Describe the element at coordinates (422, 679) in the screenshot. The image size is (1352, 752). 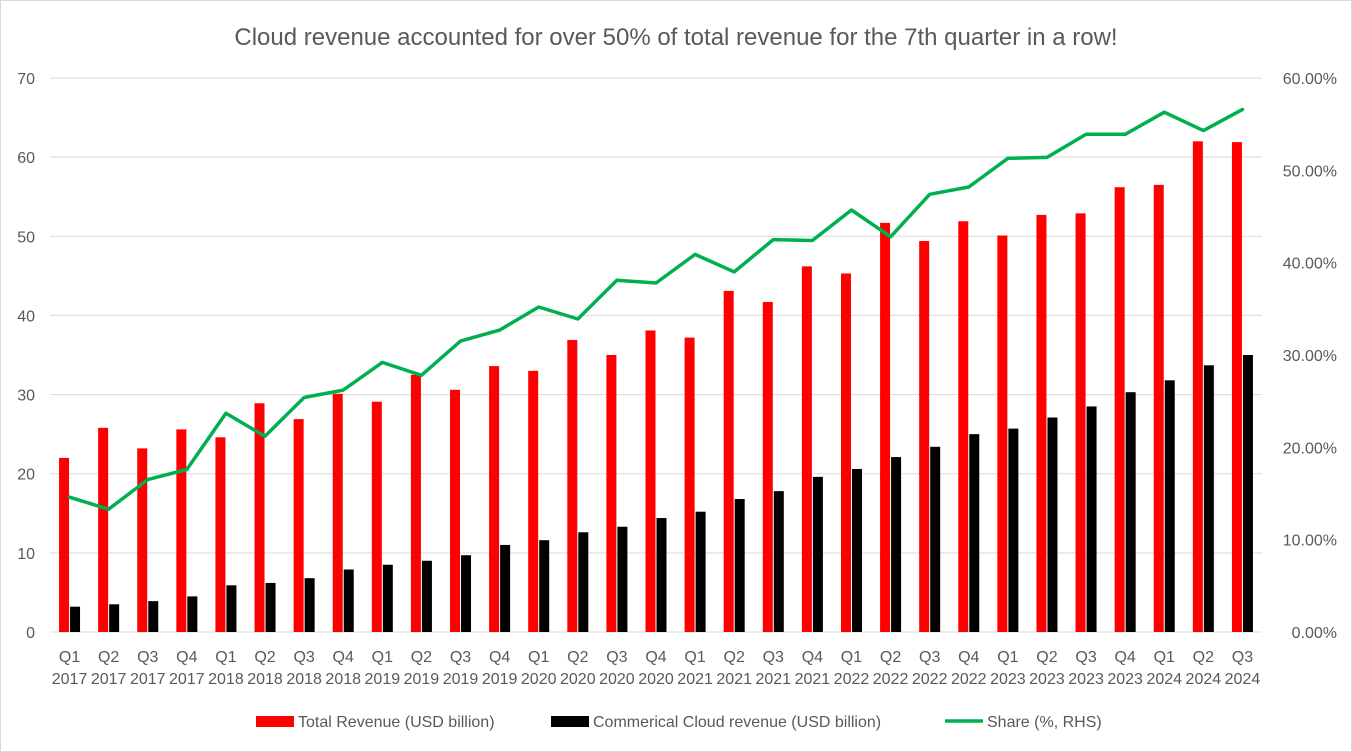
I see `x-tick-year: 2019` at that location.